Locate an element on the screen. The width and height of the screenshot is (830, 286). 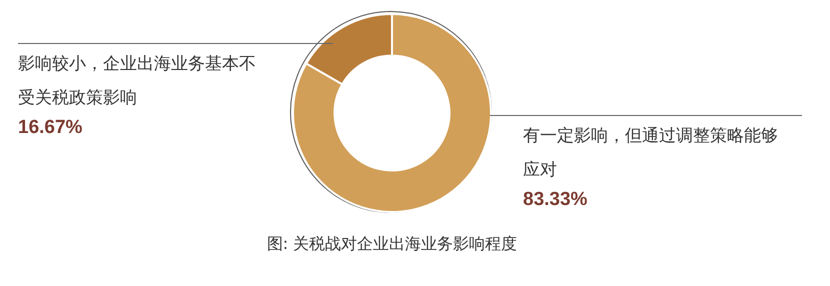
data-label: 16.67% is located at coordinates (51, 128).